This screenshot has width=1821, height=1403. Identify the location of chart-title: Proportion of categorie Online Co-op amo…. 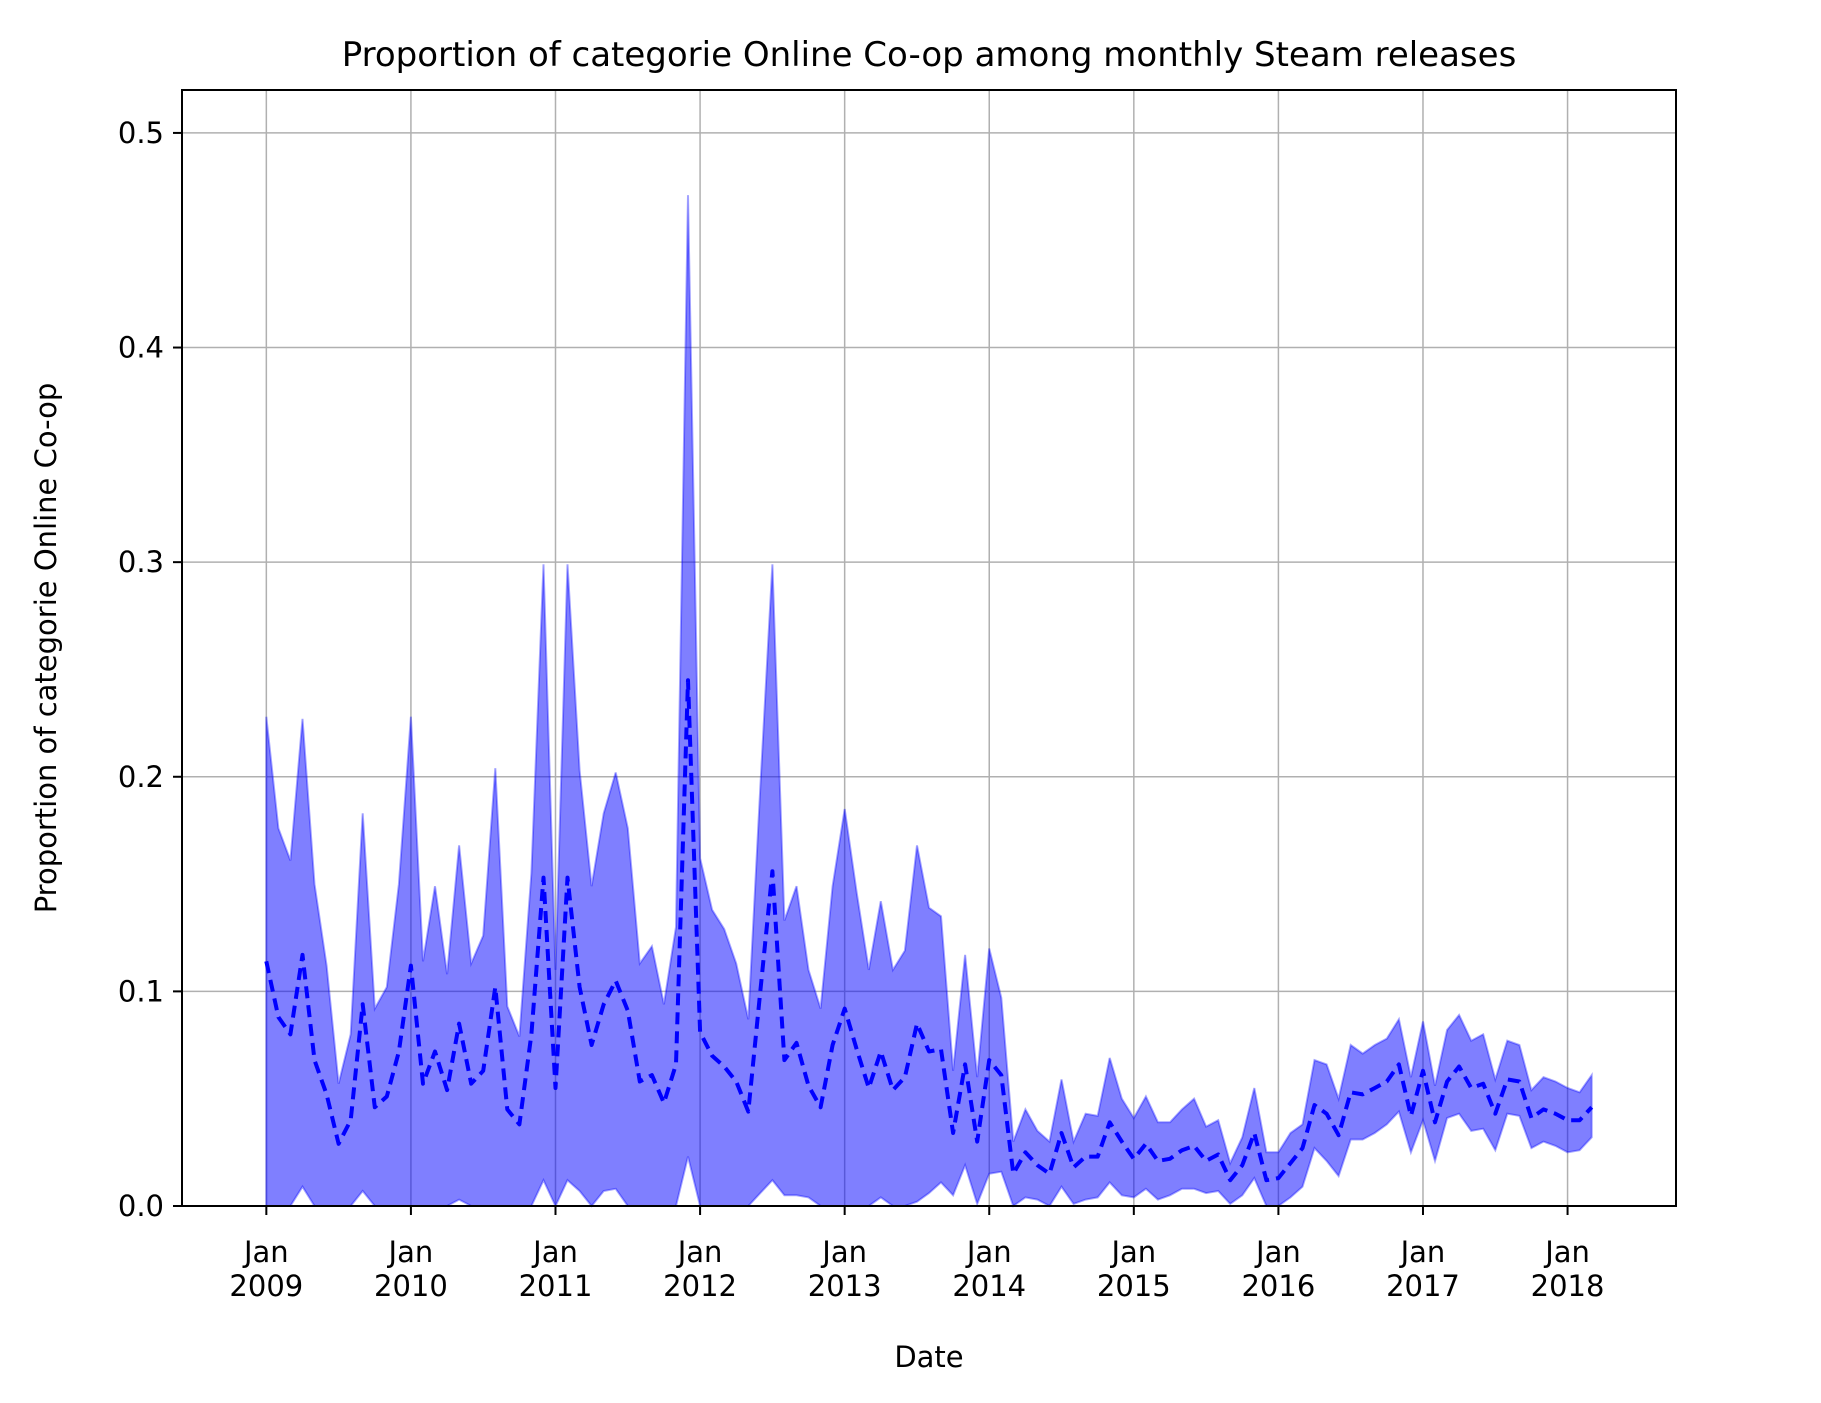
(929, 55).